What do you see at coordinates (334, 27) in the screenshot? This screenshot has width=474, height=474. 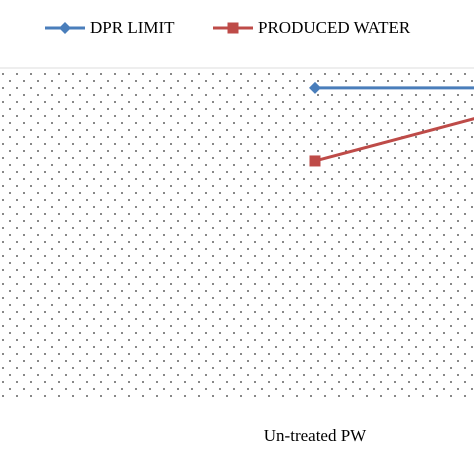 I see `legend-label: PRODUCED WATER` at bounding box center [334, 27].